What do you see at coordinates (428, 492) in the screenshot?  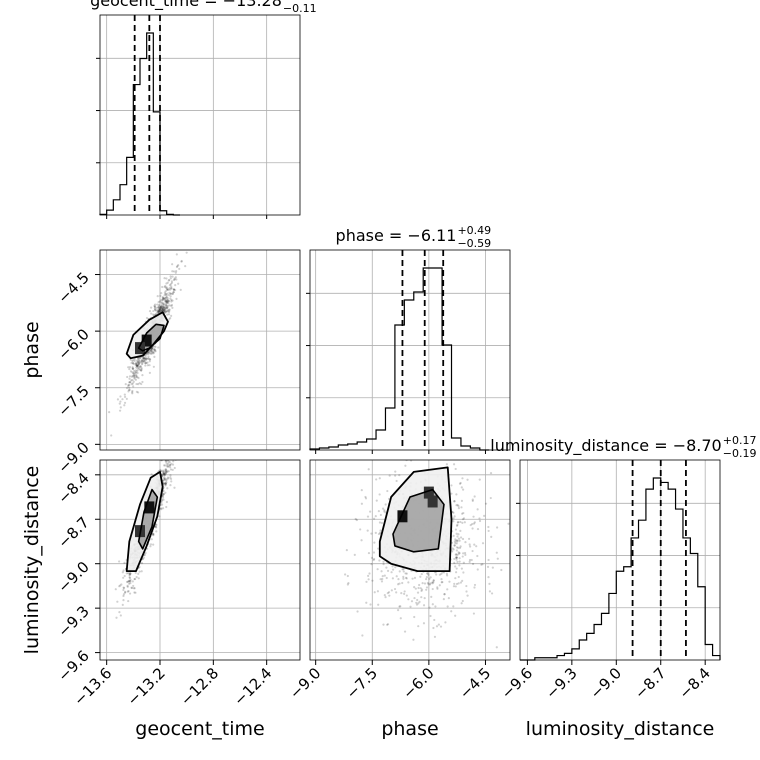 I see `density-peak` at bounding box center [428, 492].